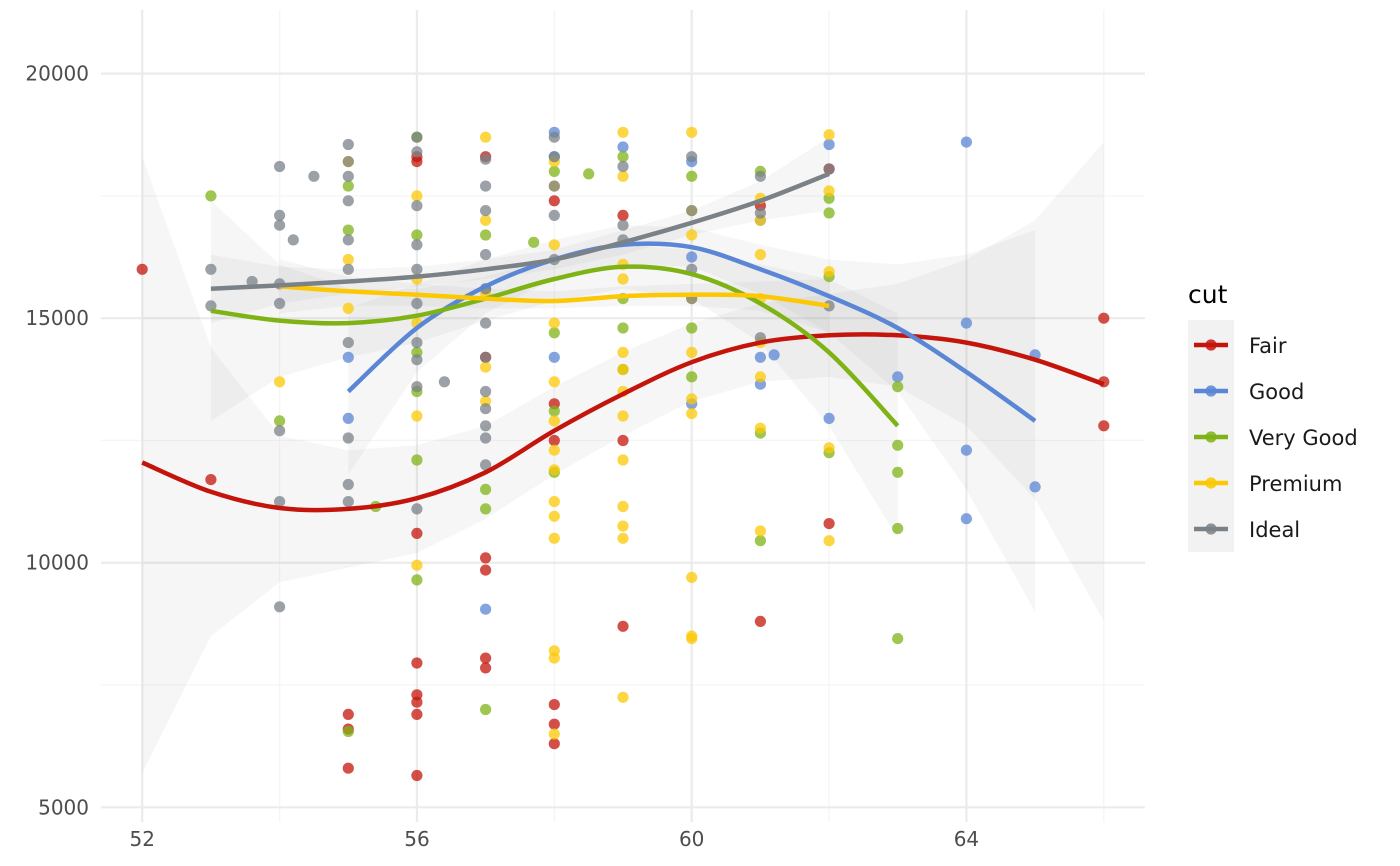 Image resolution: width=1400 pixels, height=866 pixels. What do you see at coordinates (416, 839) in the screenshot?
I see `x-tick-label: 56` at bounding box center [416, 839].